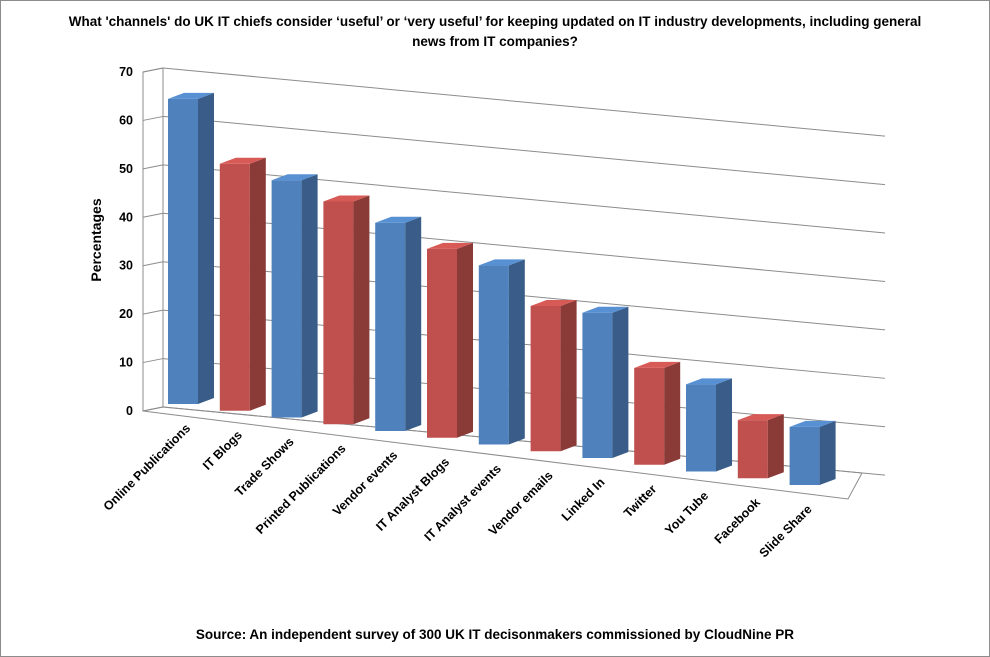 This screenshot has width=990, height=657. What do you see at coordinates (126, 241) in the screenshot?
I see `y-tick-labels: 0 10 20 30 40 50 60 70` at bounding box center [126, 241].